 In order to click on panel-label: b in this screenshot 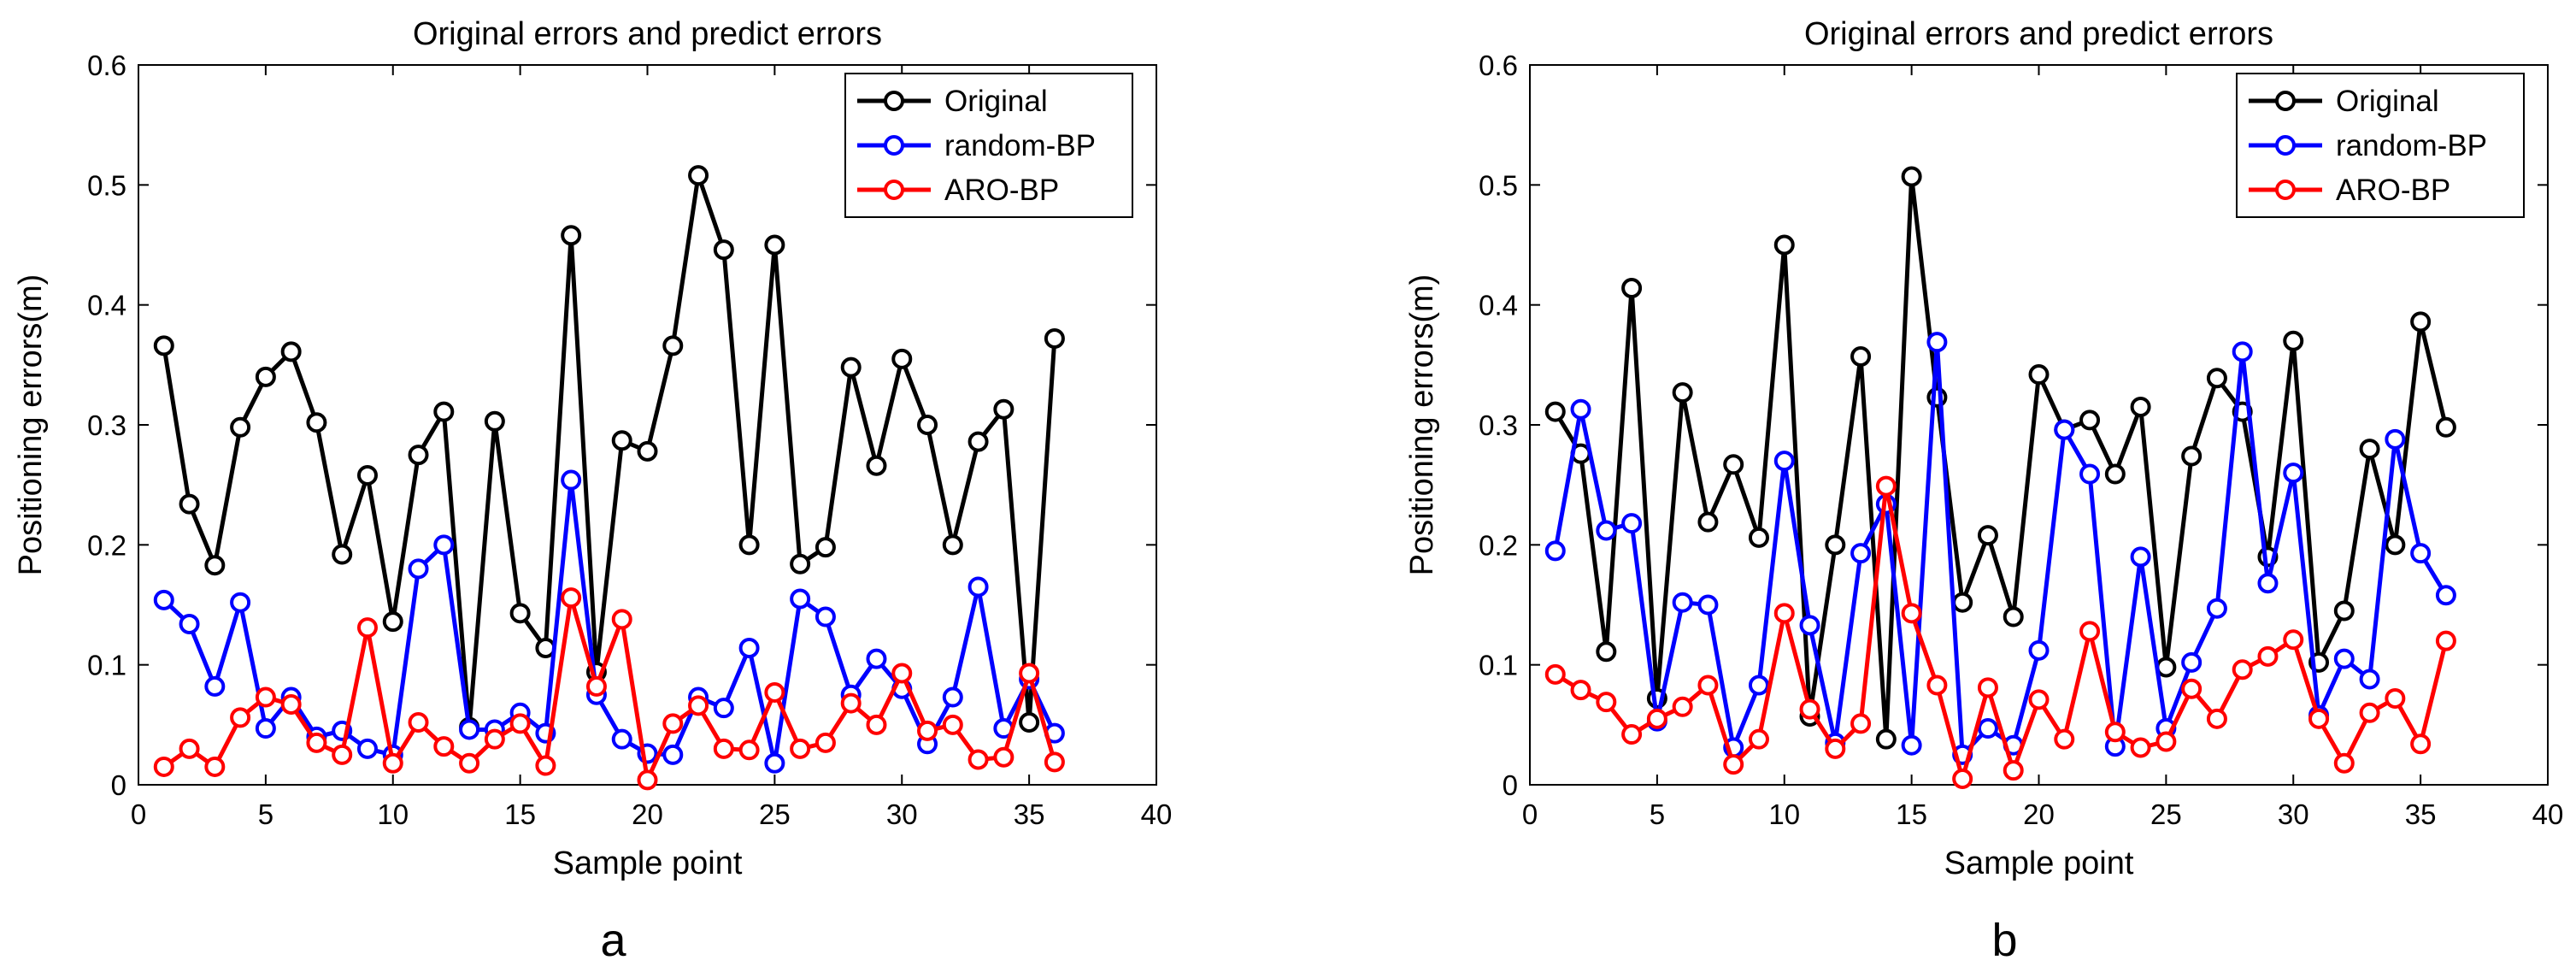, I will do `click(2004, 940)`.